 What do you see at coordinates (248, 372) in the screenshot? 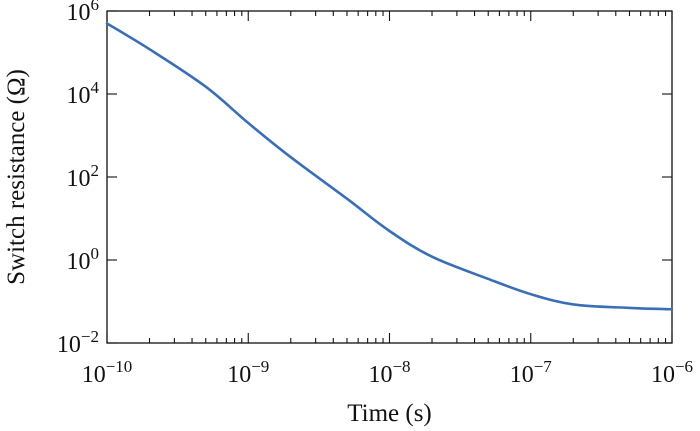
I see `x-tick-label: 10⁻⁹` at bounding box center [248, 372].